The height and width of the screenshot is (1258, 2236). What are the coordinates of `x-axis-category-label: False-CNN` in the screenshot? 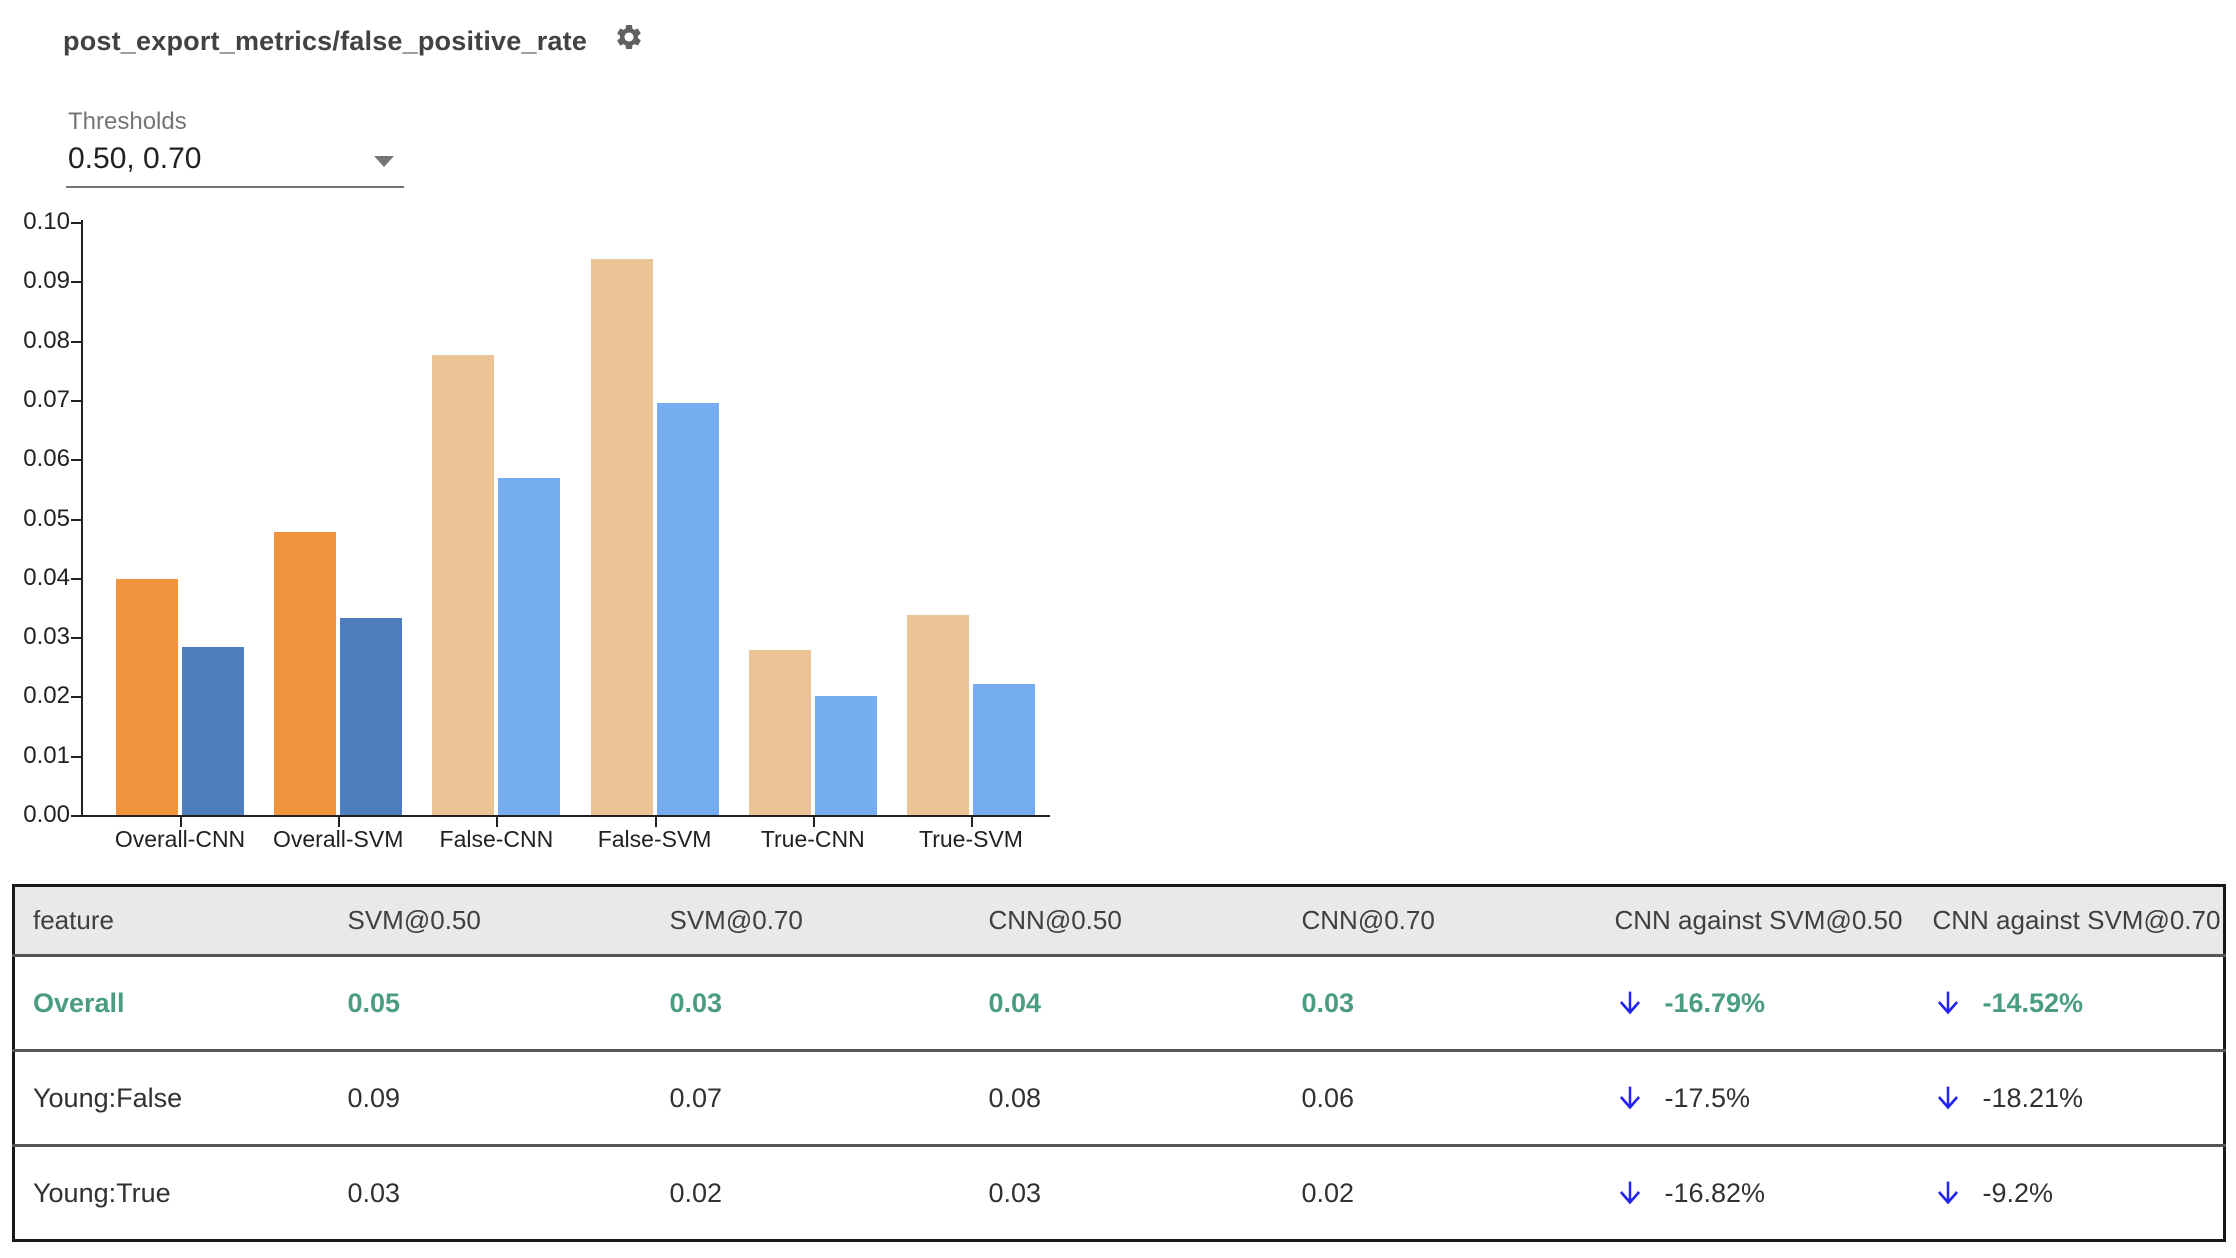 It's located at (496, 839).